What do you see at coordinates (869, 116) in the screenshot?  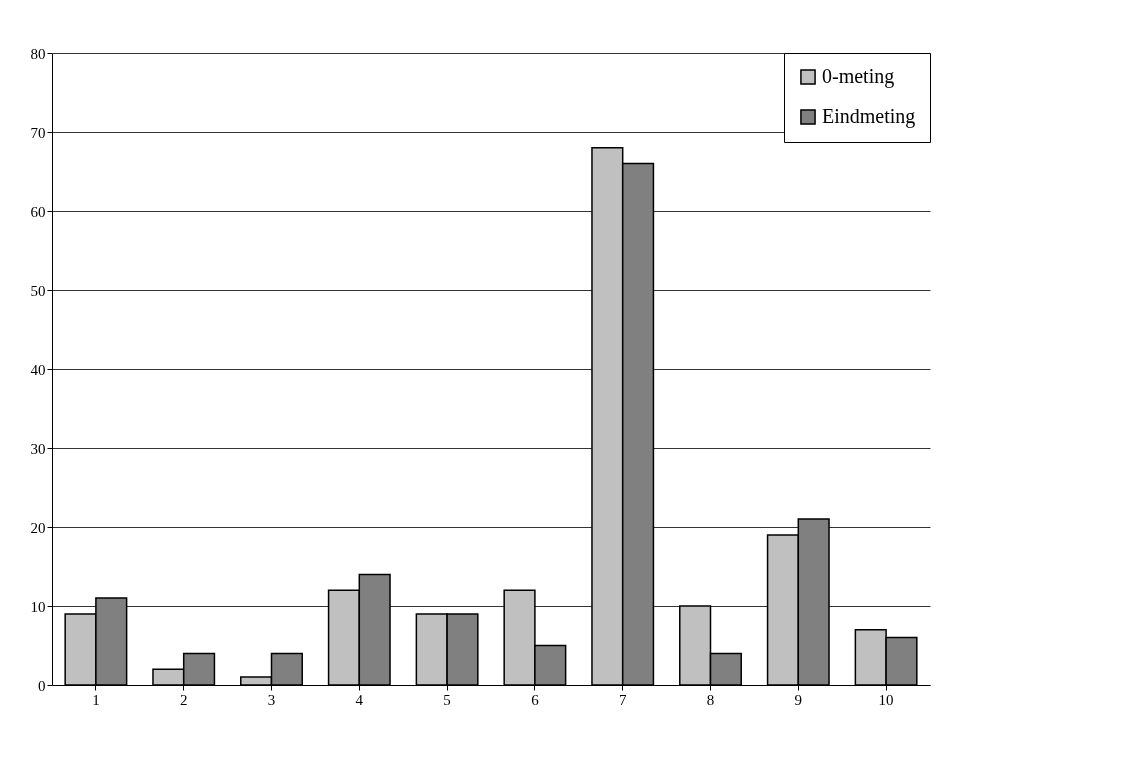 I see `legend-label: Eindmeting` at bounding box center [869, 116].